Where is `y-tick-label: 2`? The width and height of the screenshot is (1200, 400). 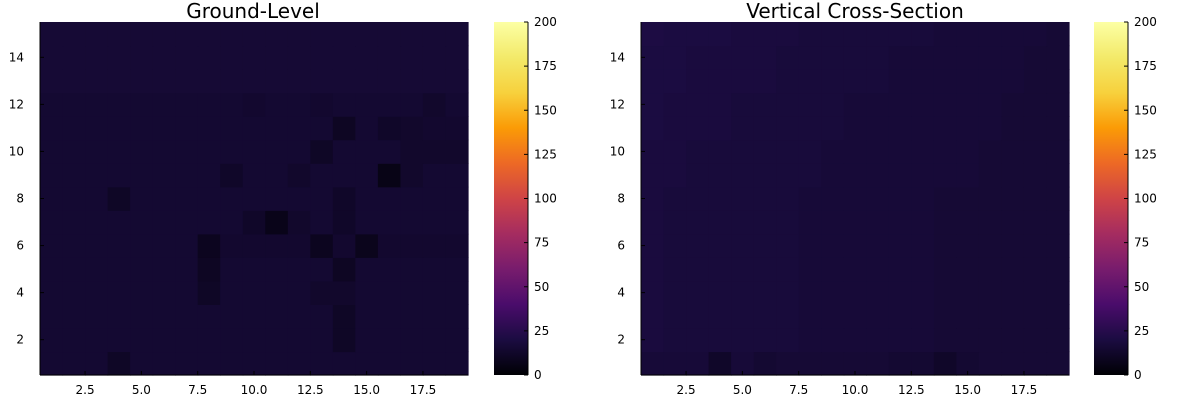 y-tick-label: 2 is located at coordinates (621, 340).